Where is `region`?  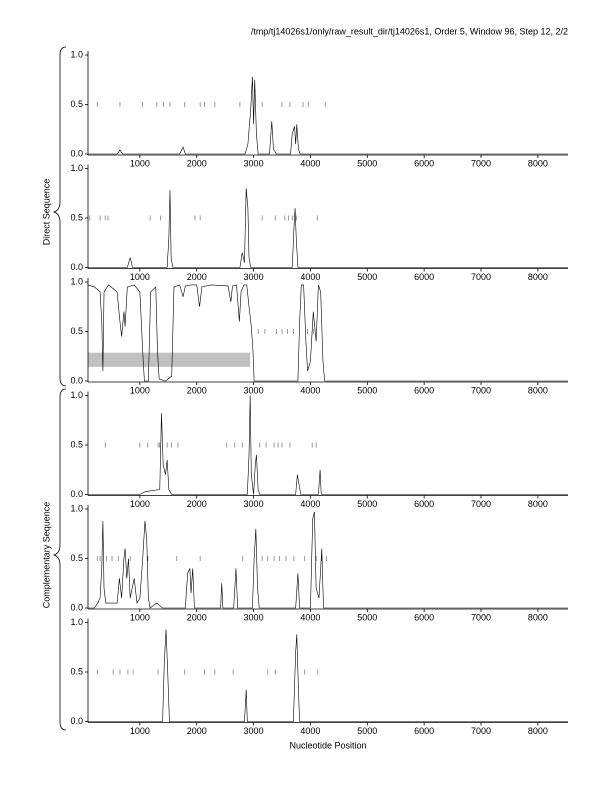
region is located at coordinates (169, 359).